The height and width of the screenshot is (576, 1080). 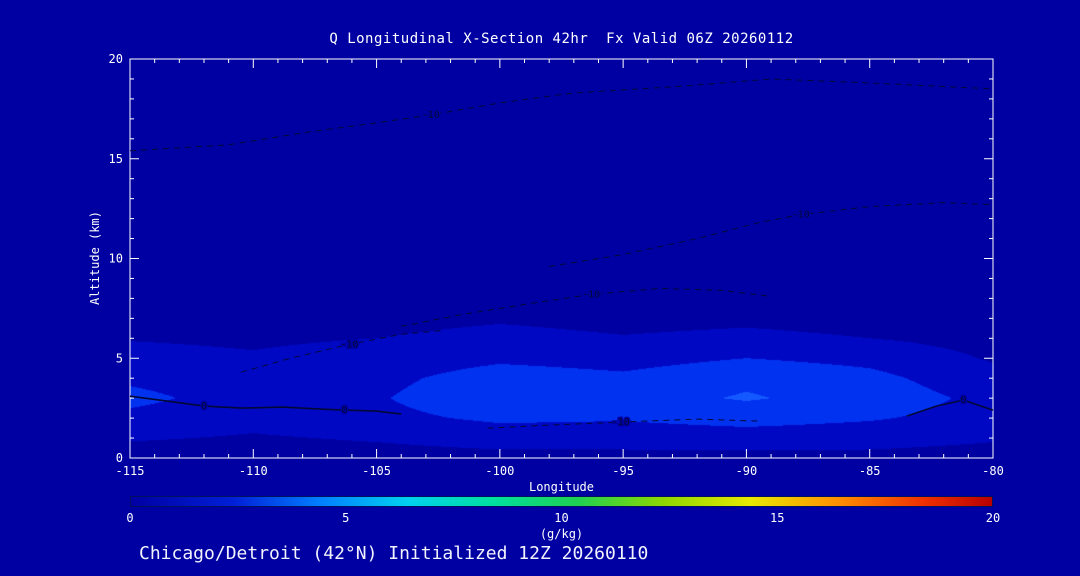 What do you see at coordinates (993, 471) in the screenshot?
I see `x-tick-label: -80` at bounding box center [993, 471].